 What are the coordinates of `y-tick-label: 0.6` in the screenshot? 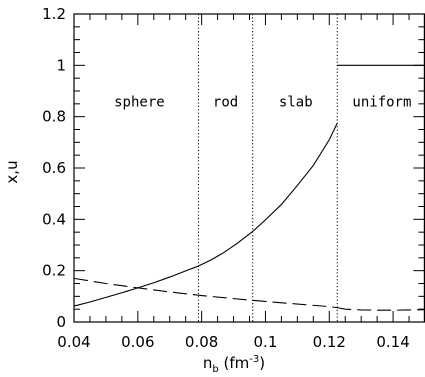 It's located at (54, 168).